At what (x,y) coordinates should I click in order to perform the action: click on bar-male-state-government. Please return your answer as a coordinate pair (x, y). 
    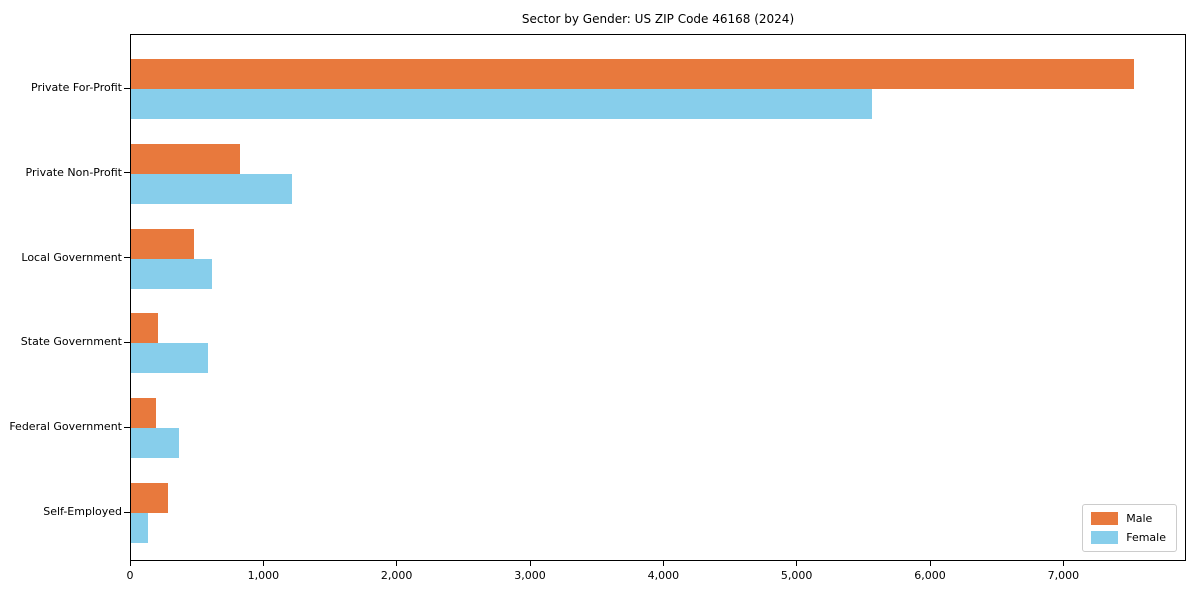
    Looking at the image, I should click on (144, 328).